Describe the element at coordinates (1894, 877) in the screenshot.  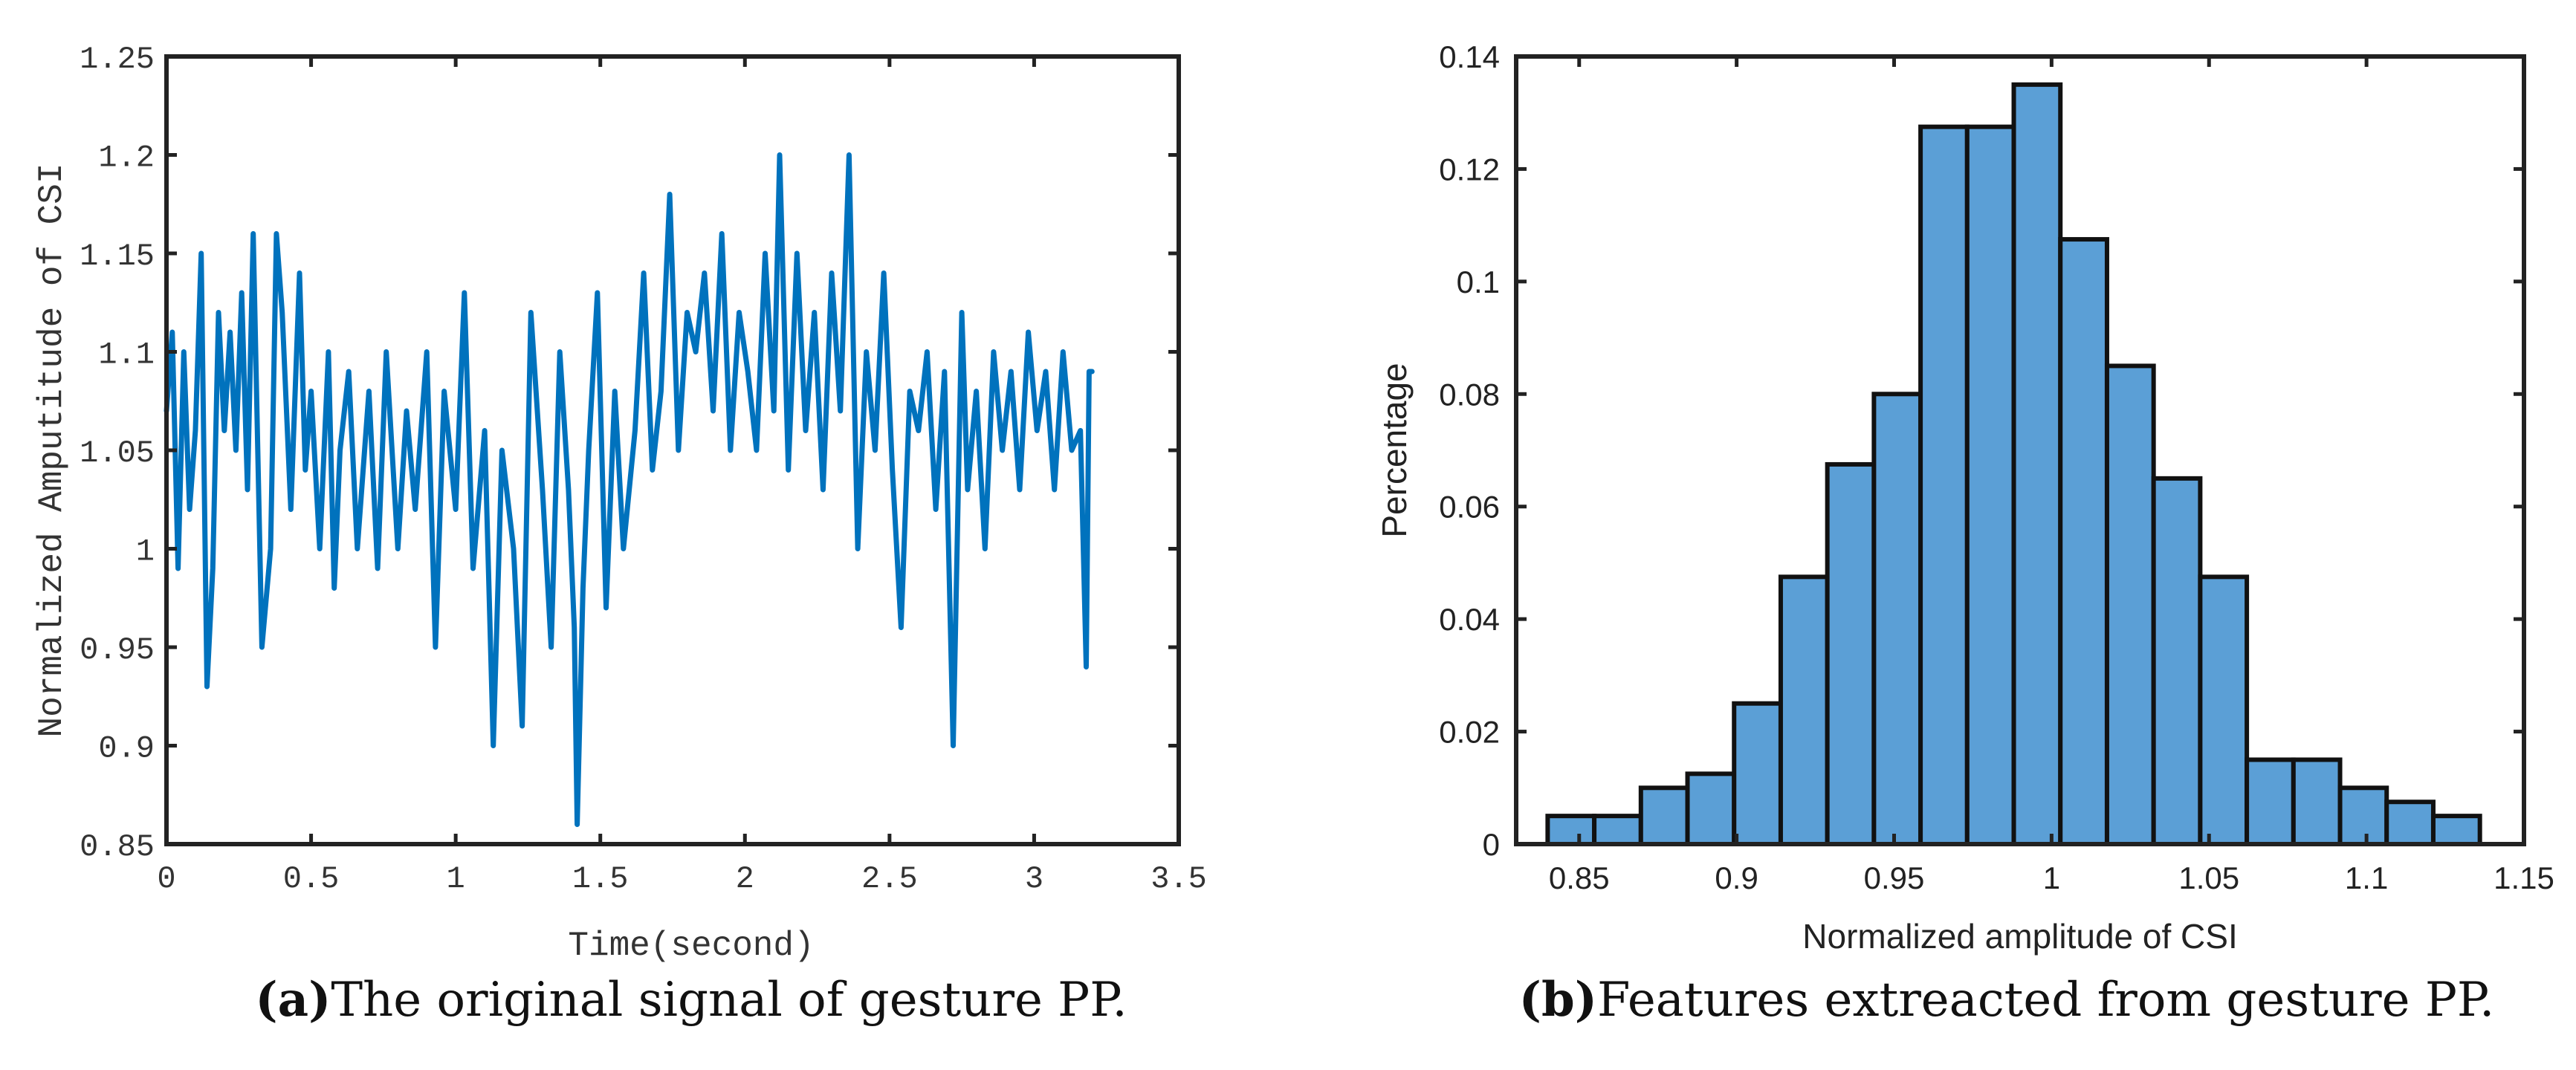
I see `chart-b-x-tick-label: 0.95` at that location.